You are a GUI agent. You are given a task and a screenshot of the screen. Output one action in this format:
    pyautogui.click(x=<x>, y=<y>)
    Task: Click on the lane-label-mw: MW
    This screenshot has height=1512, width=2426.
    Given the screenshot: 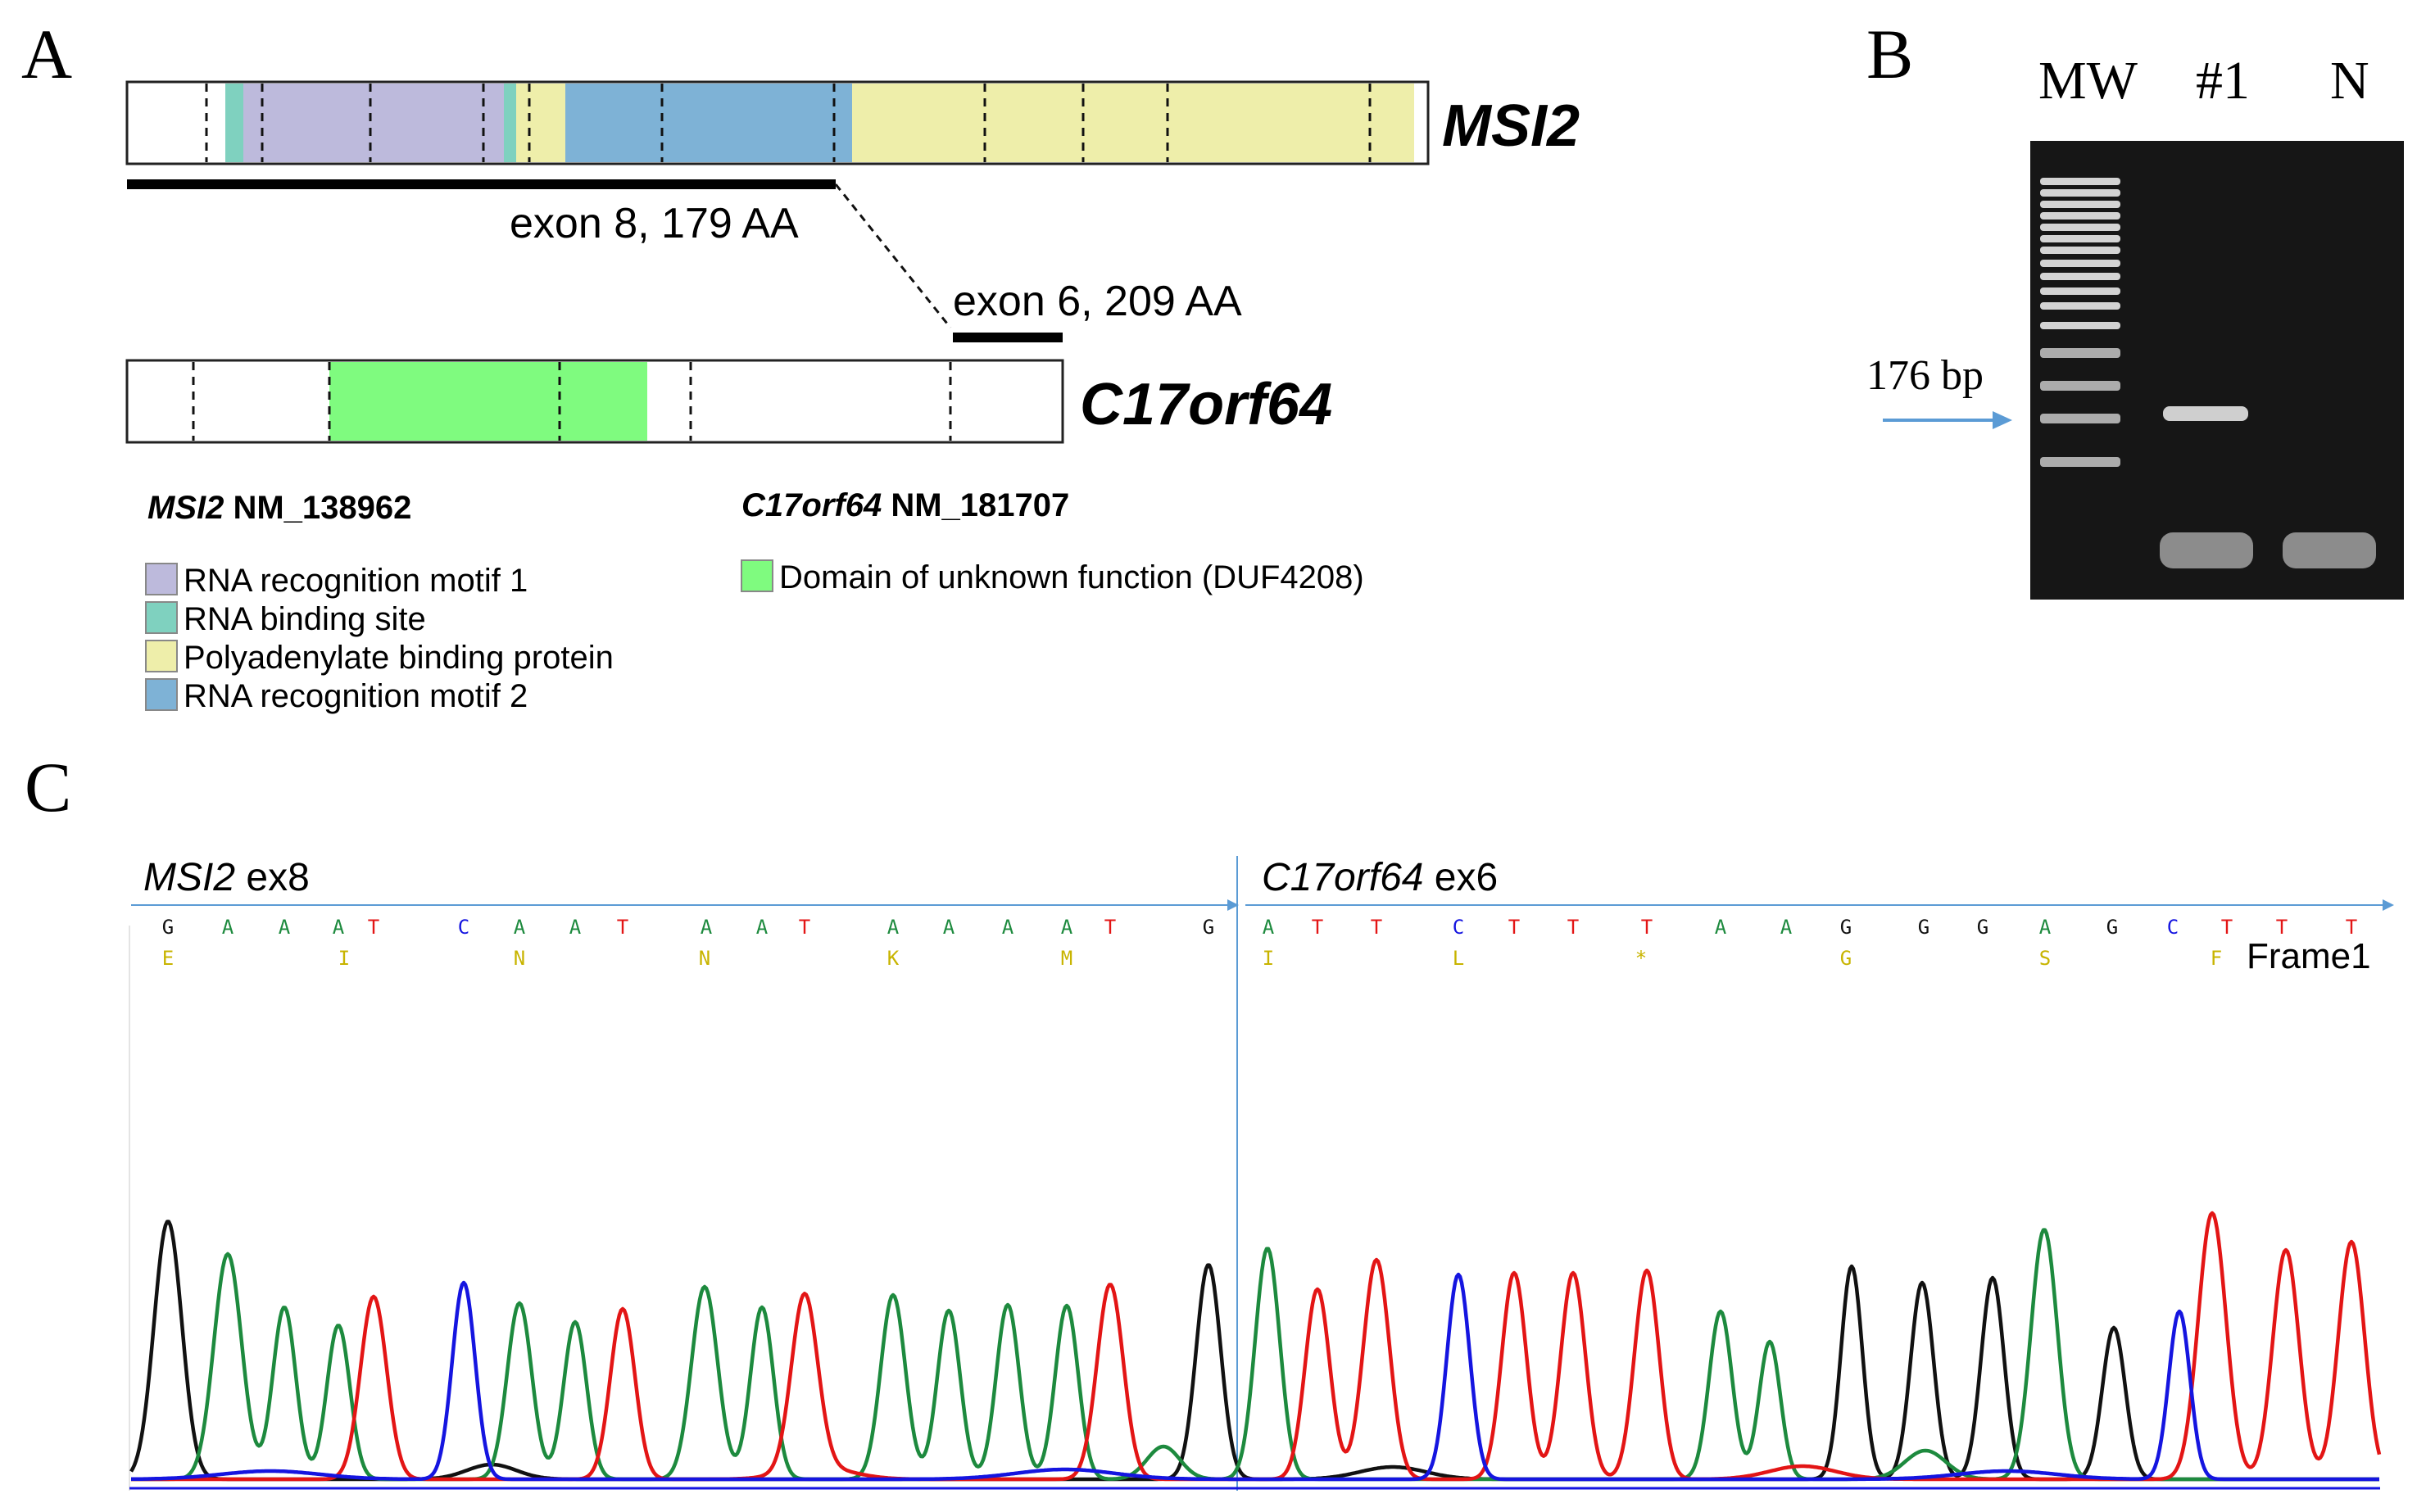 What is the action you would take?
    pyautogui.click(x=2088, y=81)
    